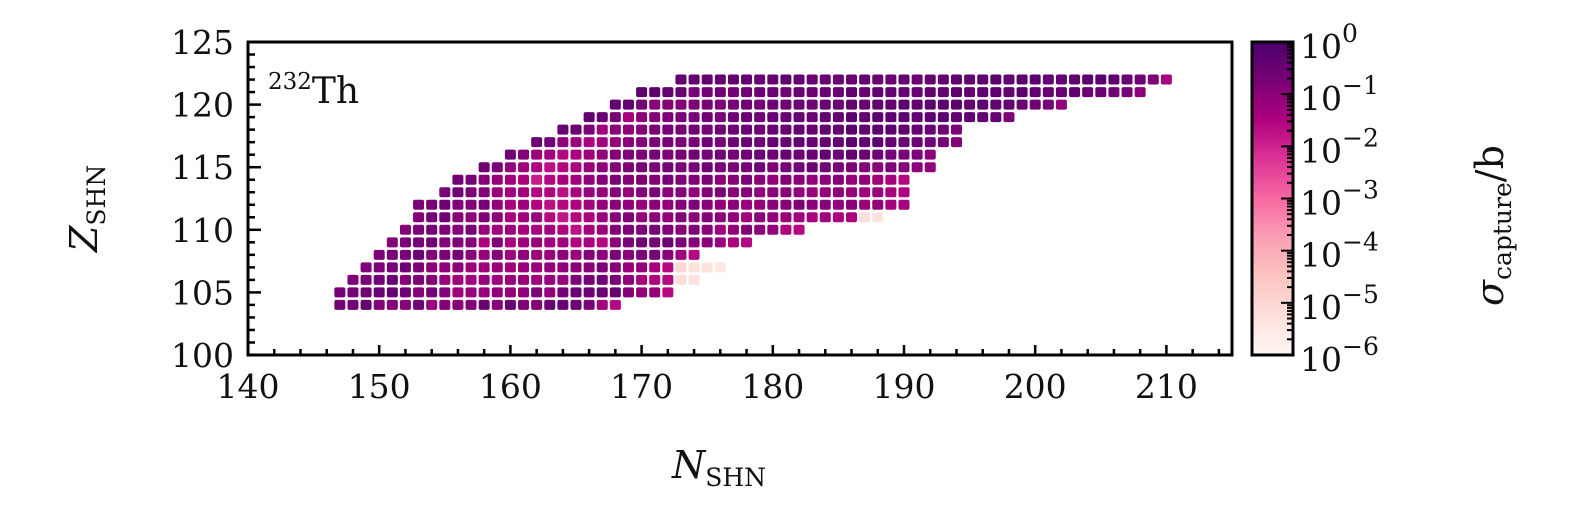 The image size is (1575, 512). What do you see at coordinates (668, 179) in the screenshot?
I see `cell-Z114-N172` at bounding box center [668, 179].